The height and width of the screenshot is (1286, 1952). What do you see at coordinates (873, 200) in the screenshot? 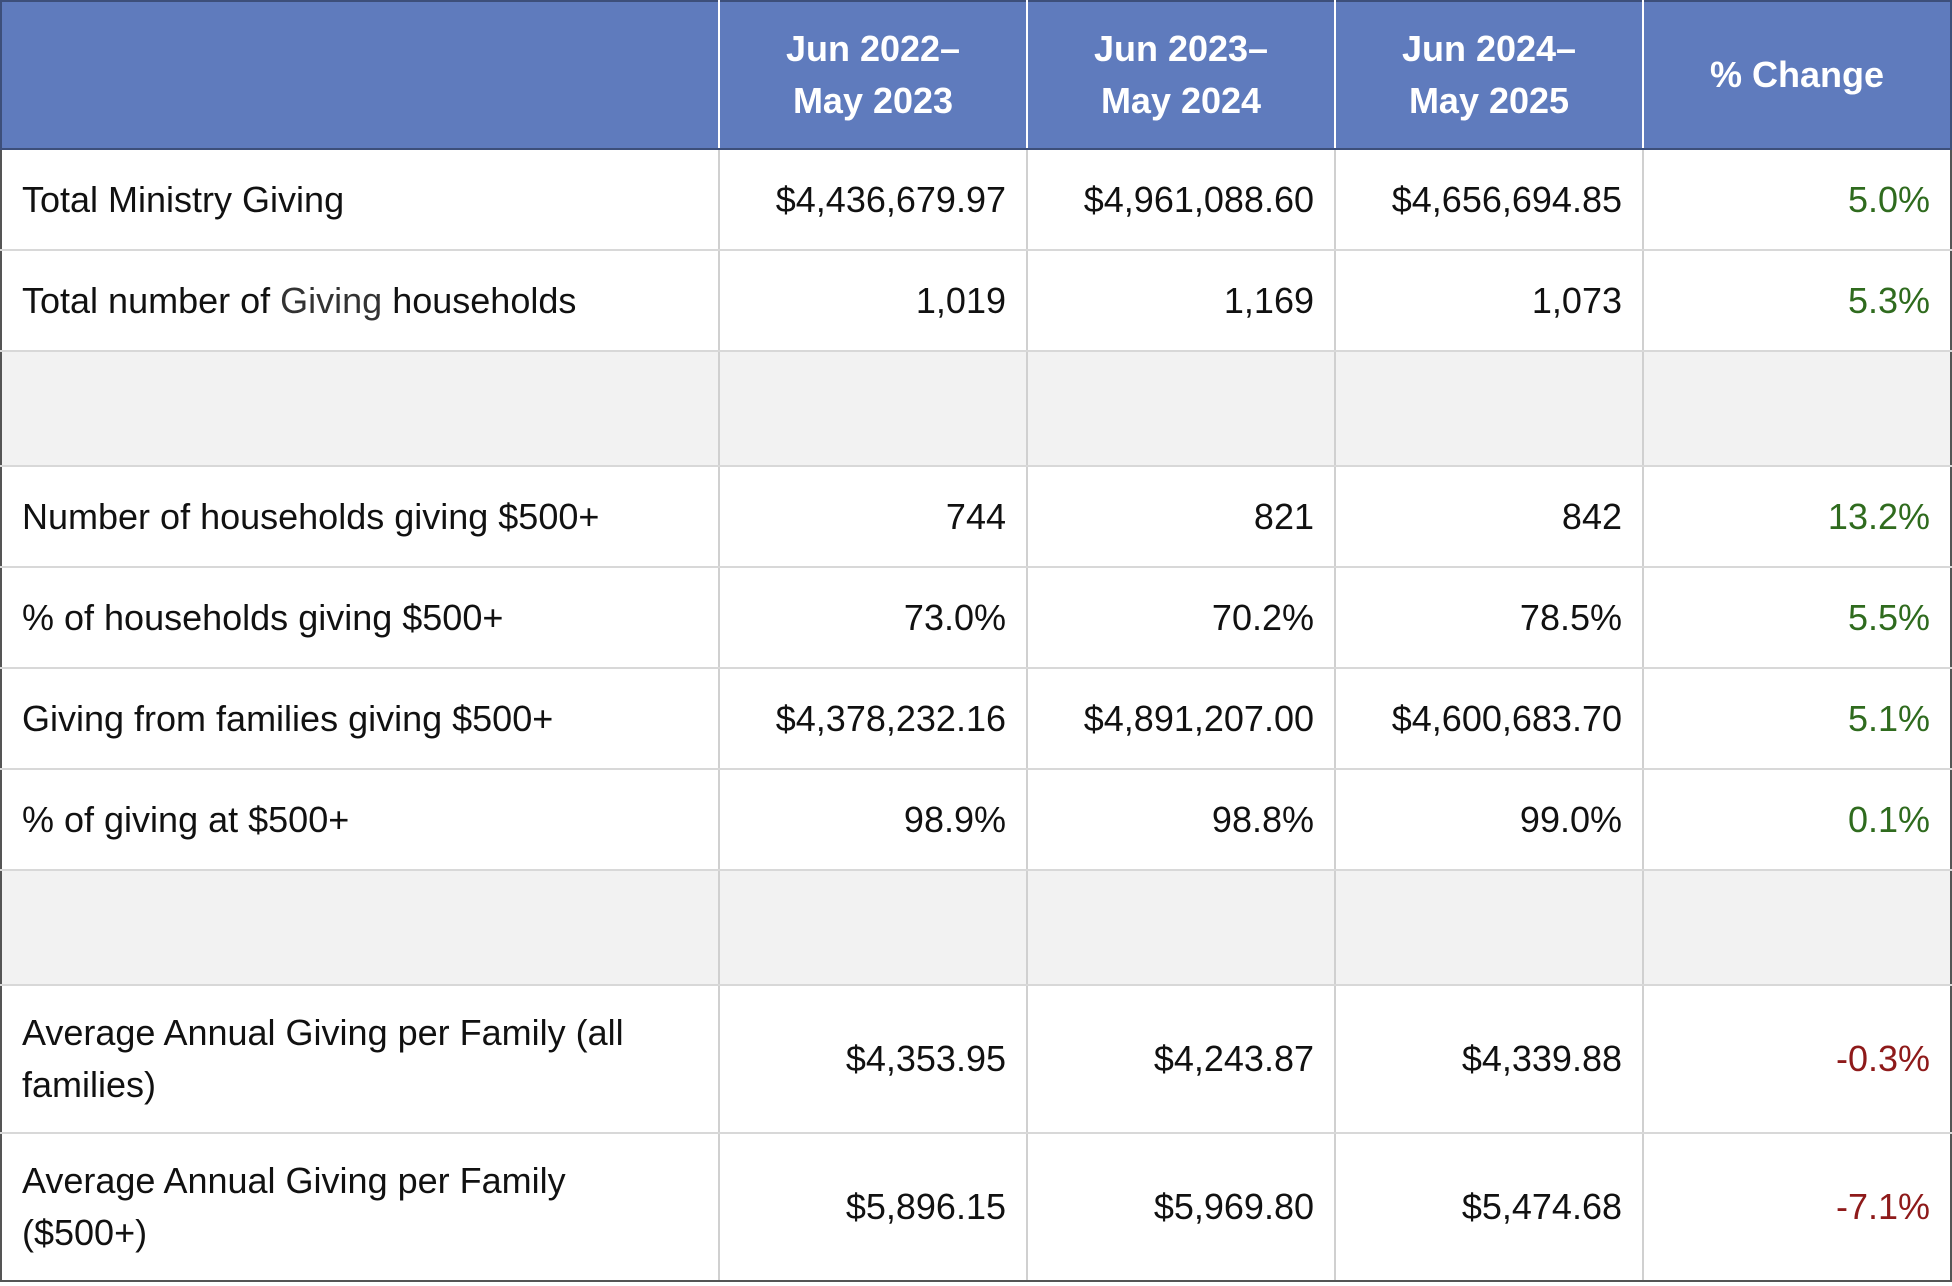
I see `value-2022: $4,436,679.97` at bounding box center [873, 200].